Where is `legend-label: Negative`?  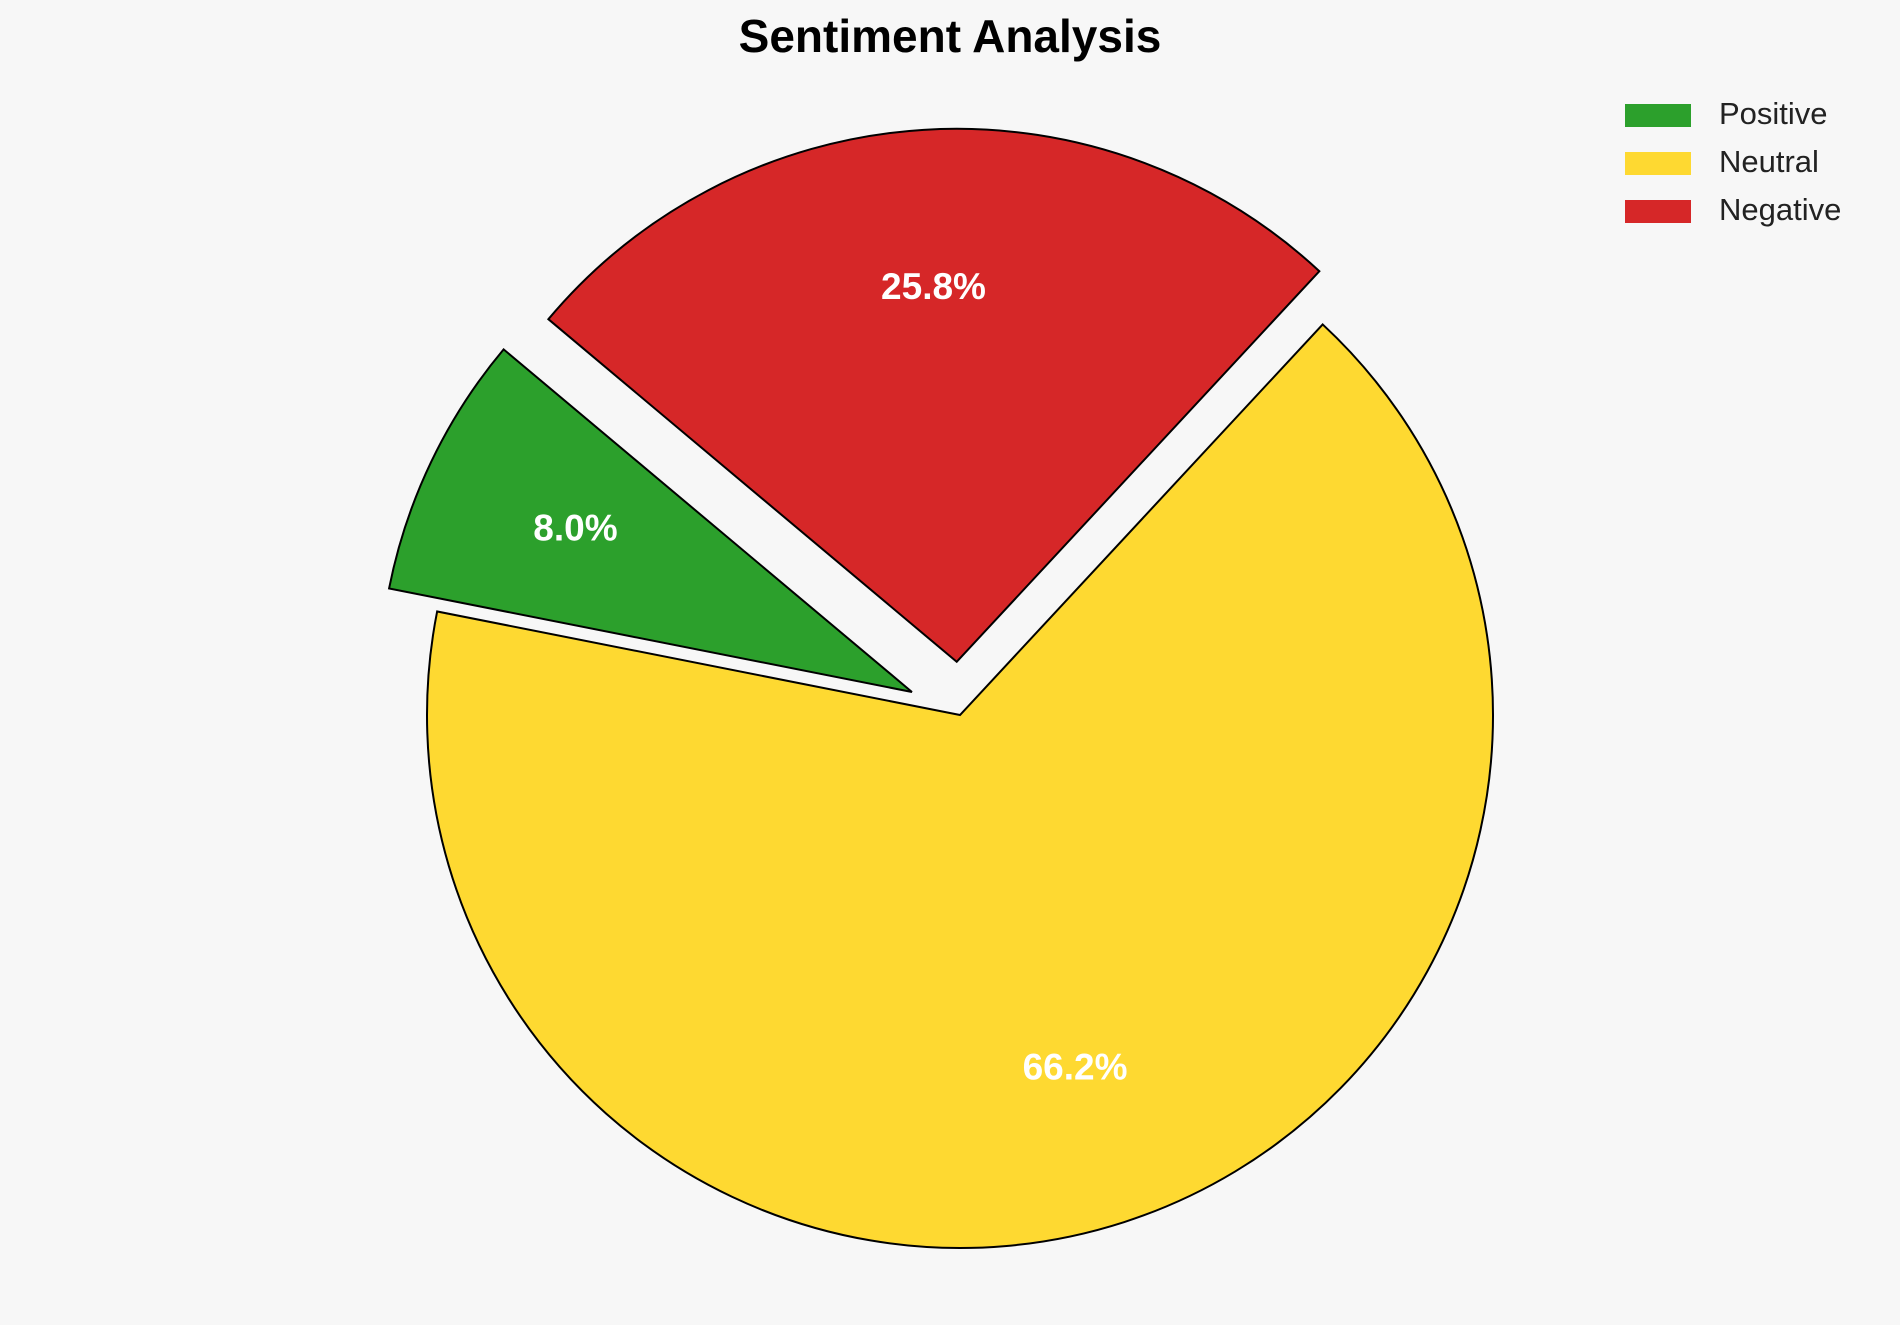
legend-label: Negative is located at coordinates (1780, 209).